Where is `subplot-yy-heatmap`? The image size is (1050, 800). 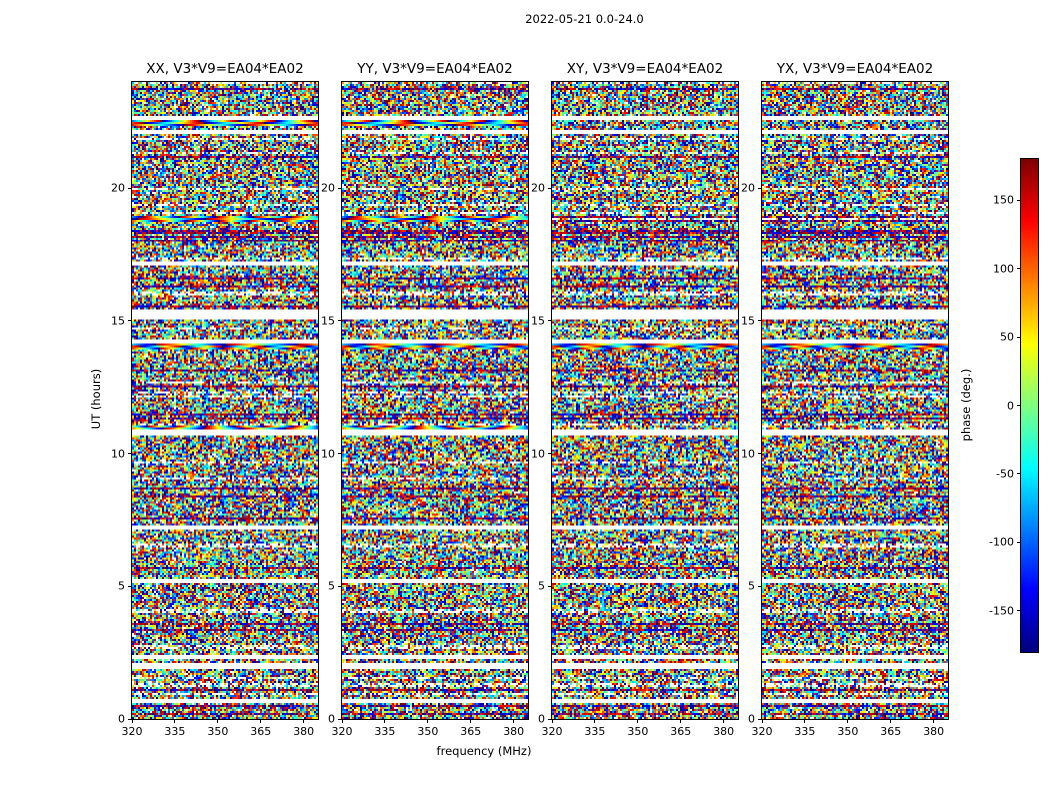 subplot-yy-heatmap is located at coordinates (435, 400).